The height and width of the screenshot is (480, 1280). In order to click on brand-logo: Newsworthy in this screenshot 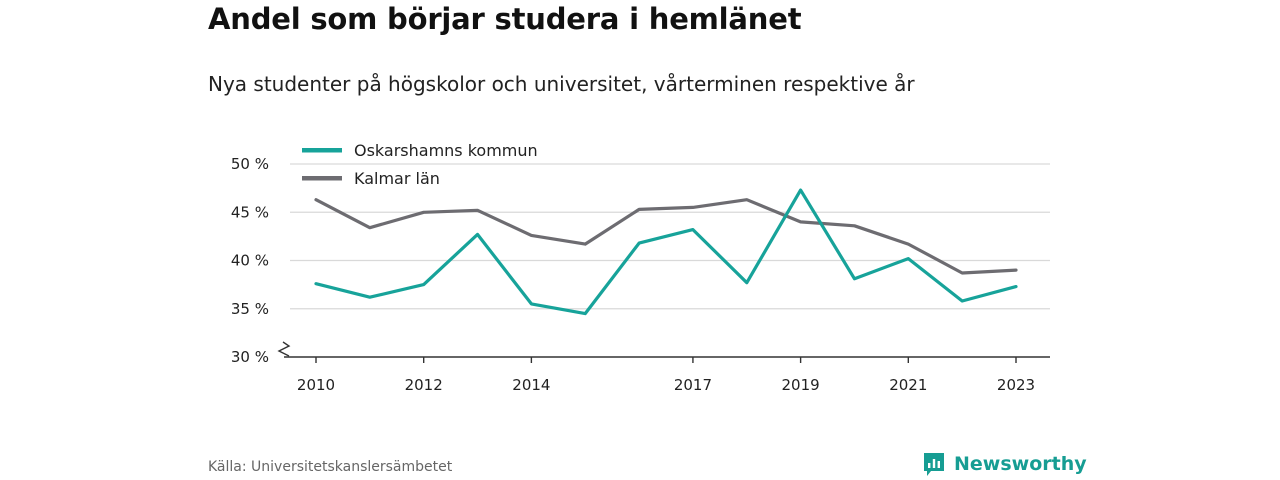, I will do `click(1004, 464)`.